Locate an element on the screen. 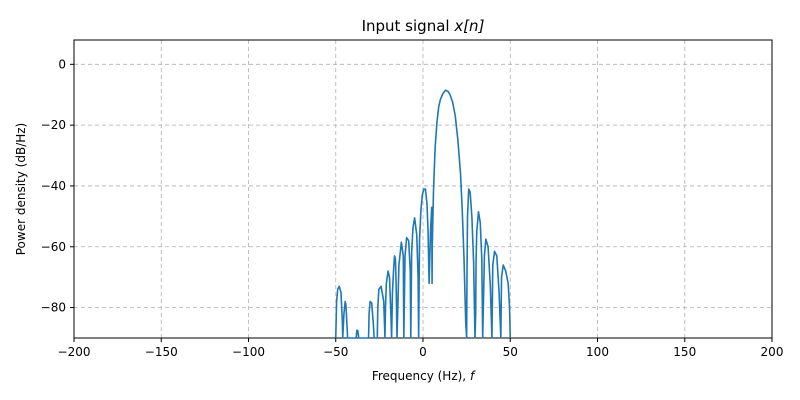  y-tick-label: −20 is located at coordinates (53, 125).